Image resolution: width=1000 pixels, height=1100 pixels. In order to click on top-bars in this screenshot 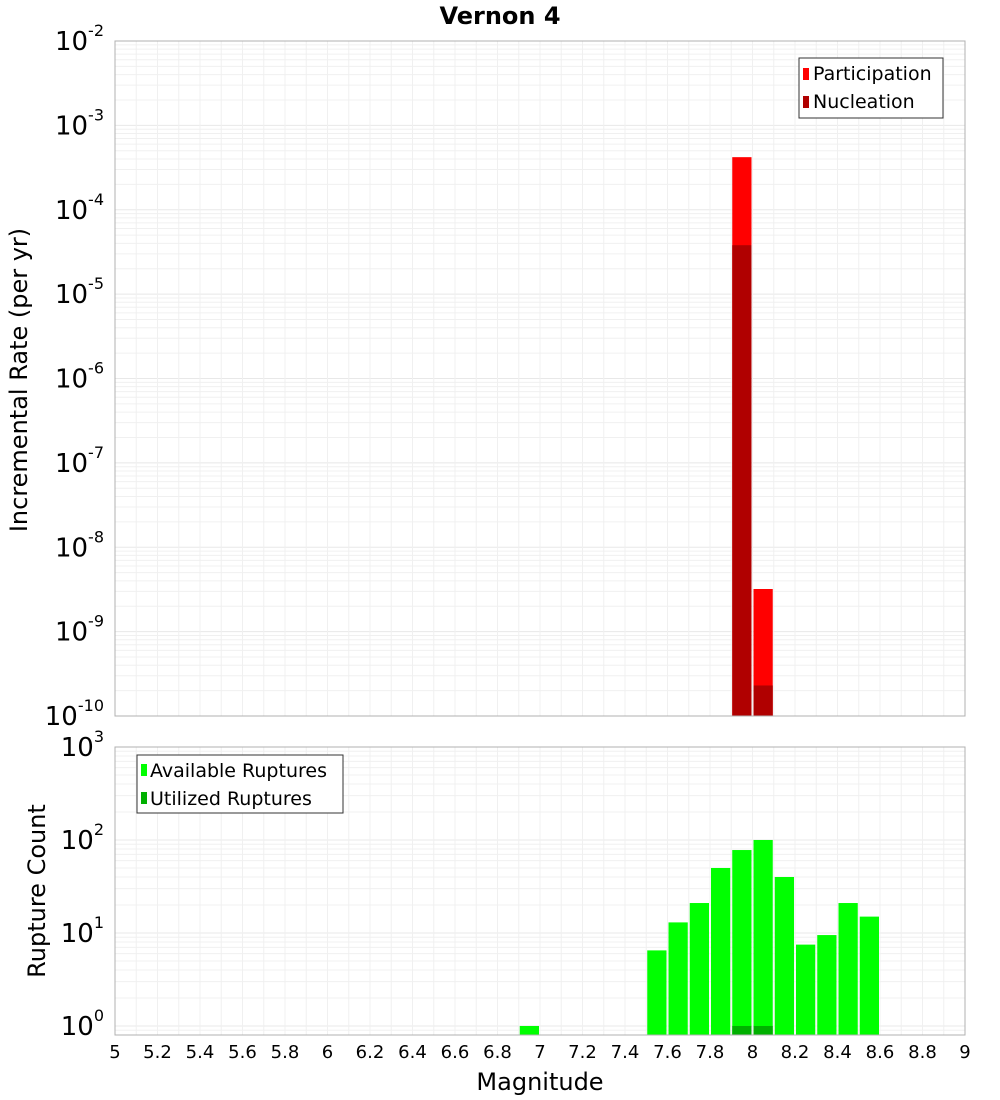, I will do `click(752, 437)`.